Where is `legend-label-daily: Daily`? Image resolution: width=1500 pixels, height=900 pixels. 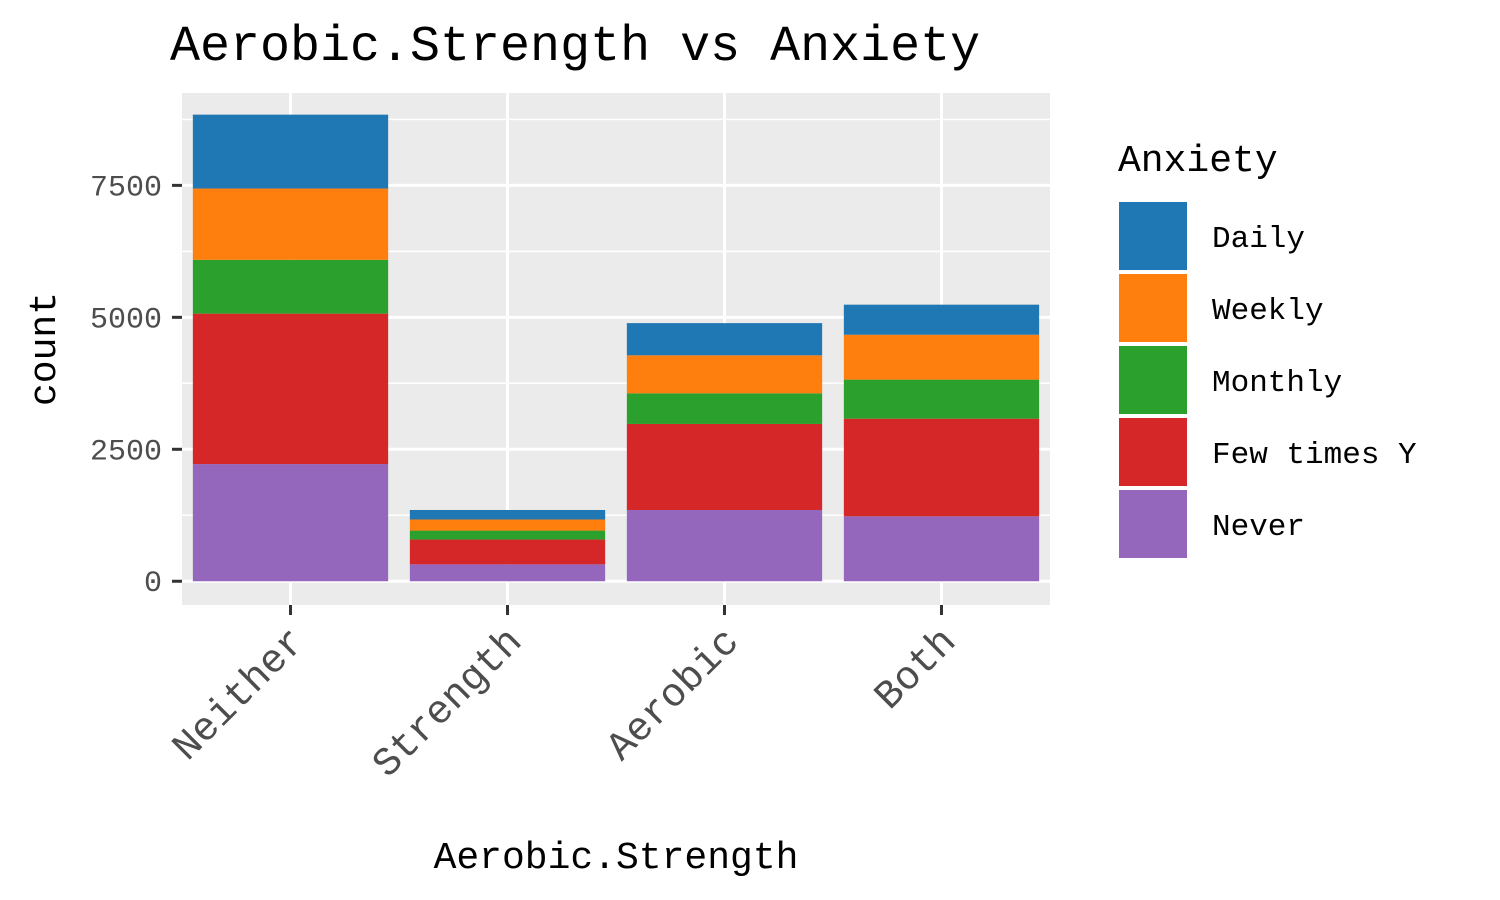
legend-label-daily: Daily is located at coordinates (1258, 239).